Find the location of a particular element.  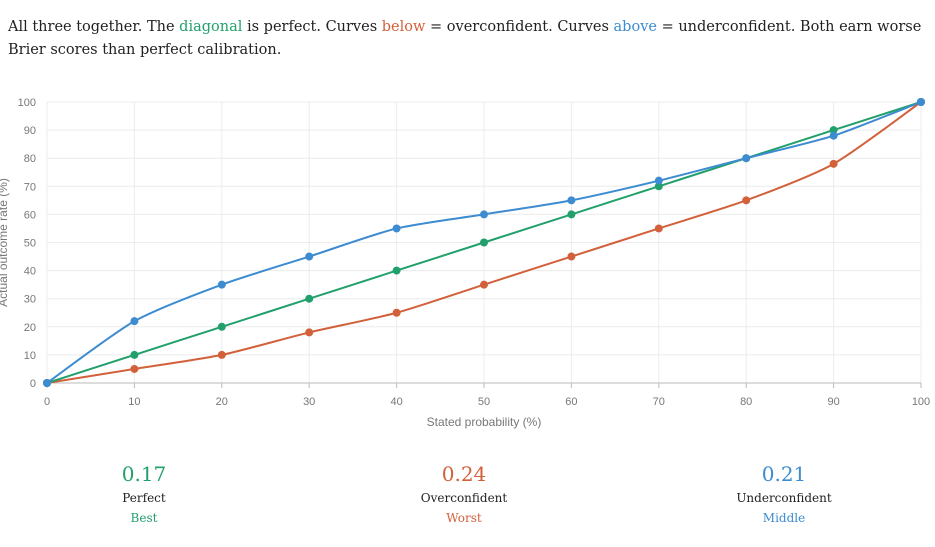

x-axis-ticks: 0 10 20 30 40 50 60 70 80 90 100 is located at coordinates (487, 395).